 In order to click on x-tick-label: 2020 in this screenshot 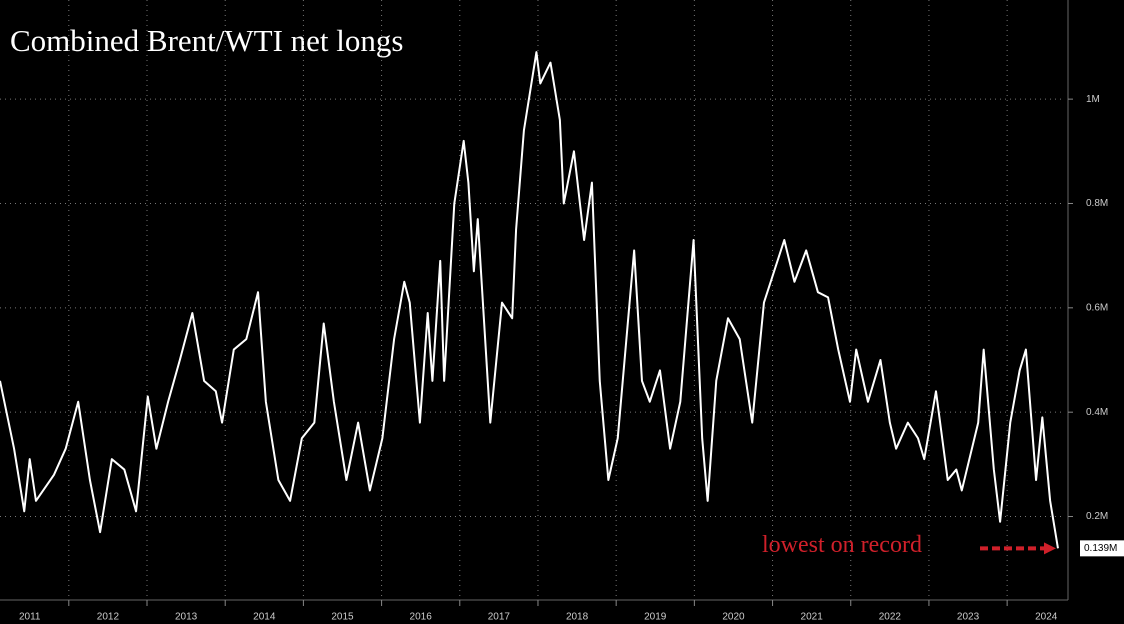, I will do `click(733, 617)`.